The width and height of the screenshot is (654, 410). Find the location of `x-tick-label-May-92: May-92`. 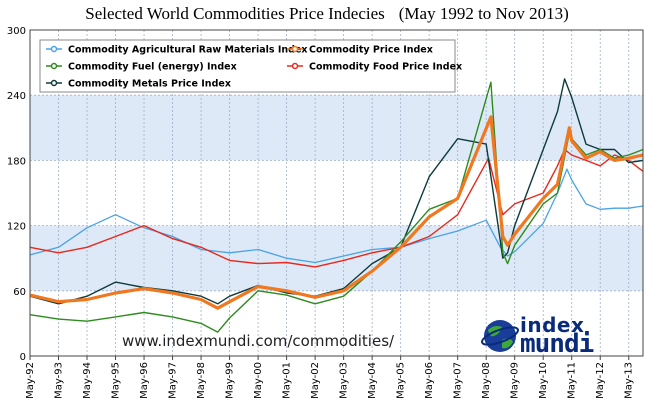

x-tick-label-May-92: May-92 is located at coordinates (30, 380).